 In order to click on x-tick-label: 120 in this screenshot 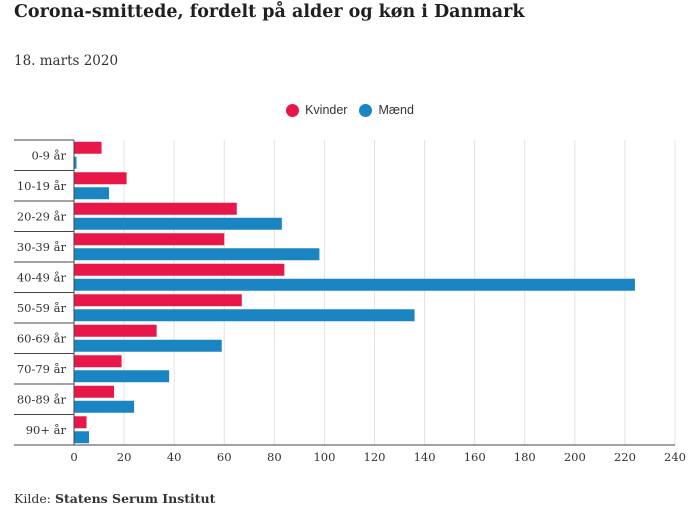, I will do `click(375, 457)`.